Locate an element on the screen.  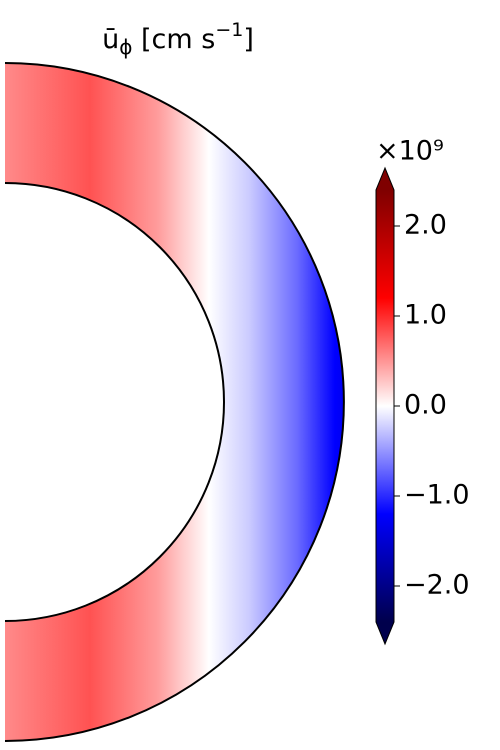
colorbar-tick-label: 2.0 is located at coordinates (425, 225).